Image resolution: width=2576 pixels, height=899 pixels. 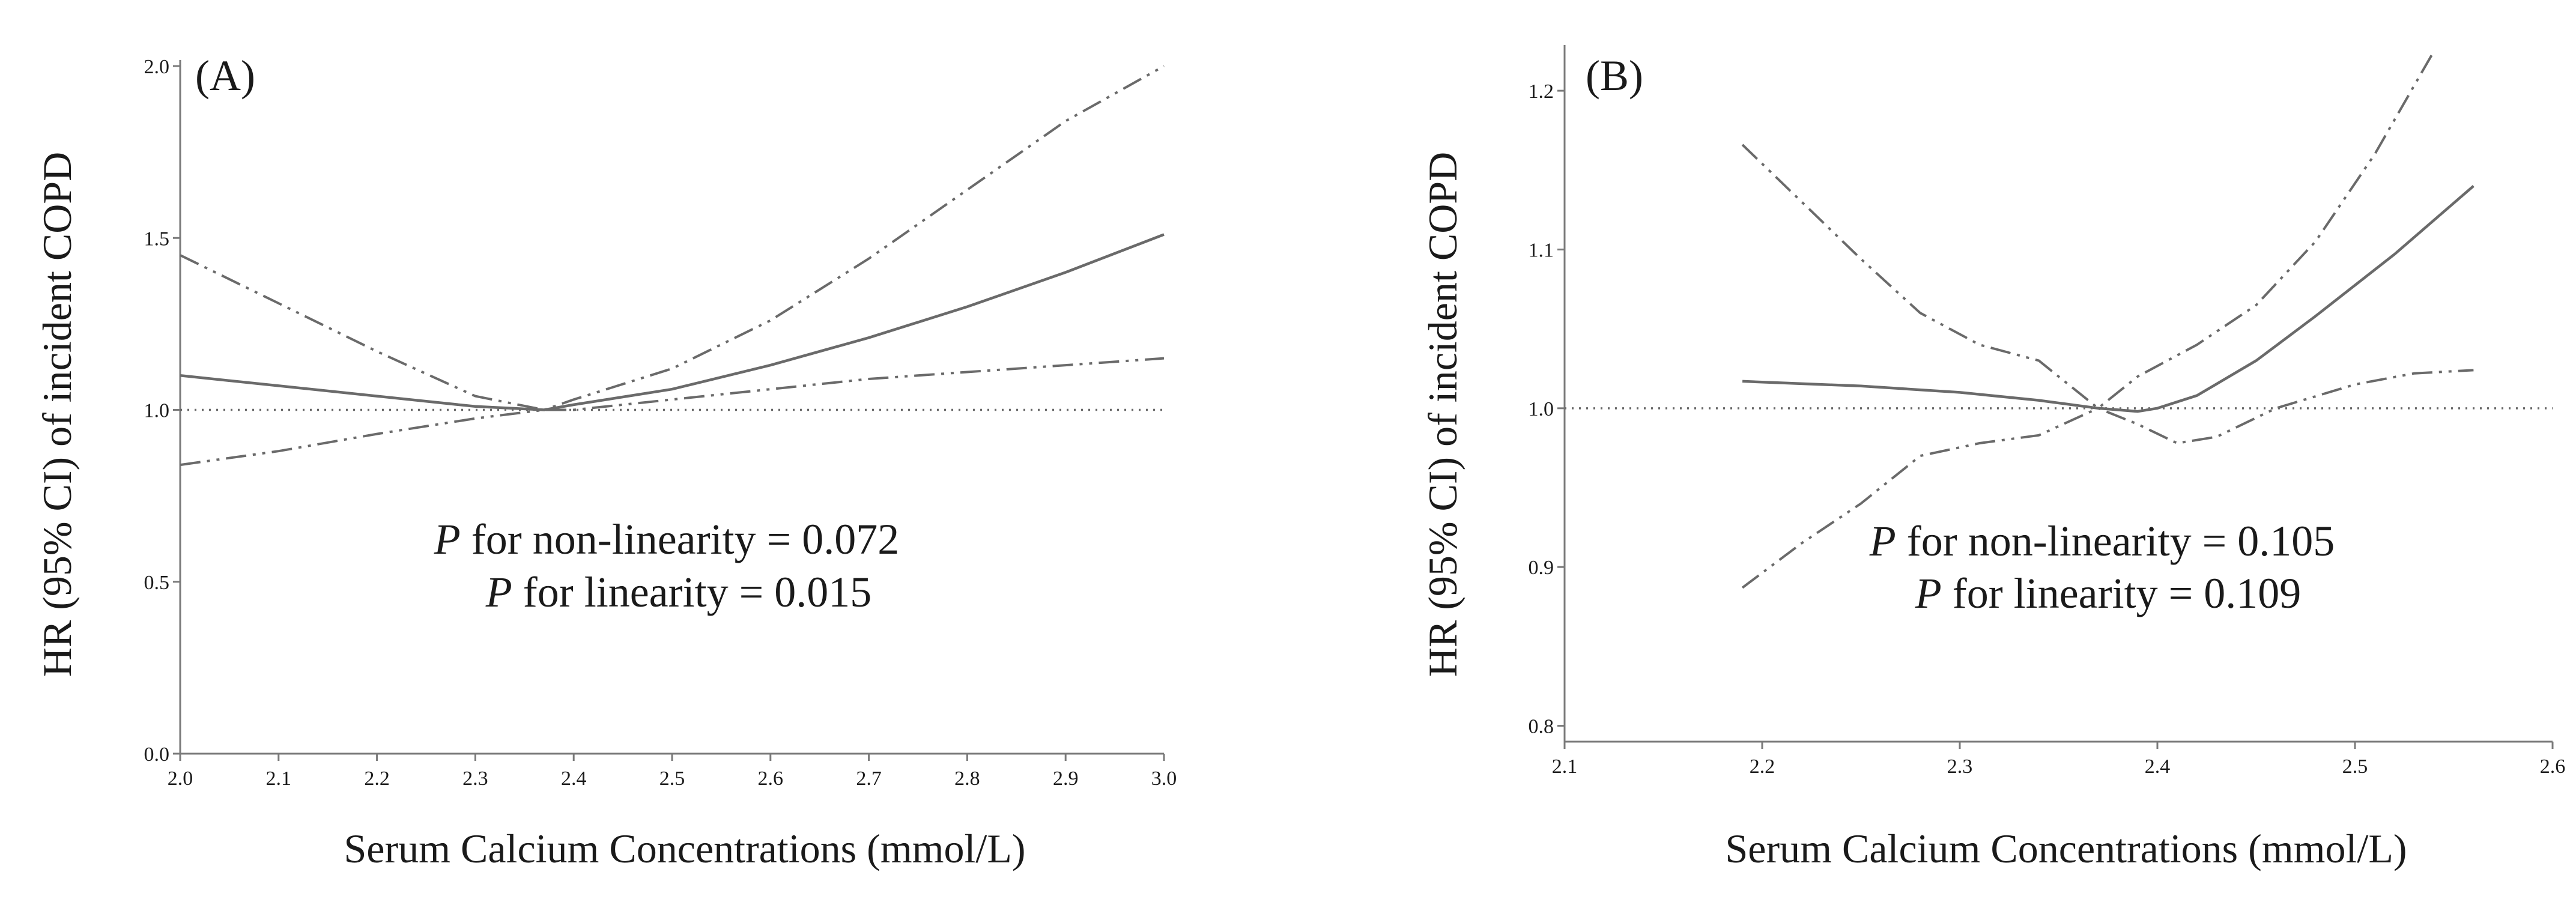 I want to click on panel-b-annotation-text-2: for linearity = 0.109, so click(x=2121, y=593).